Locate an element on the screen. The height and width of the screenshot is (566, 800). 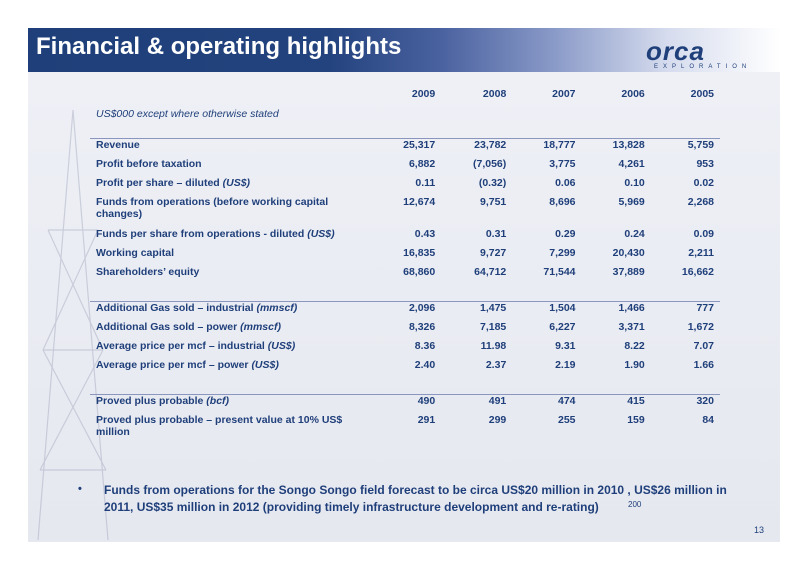
cell-value: 1.90 is located at coordinates (634, 365).